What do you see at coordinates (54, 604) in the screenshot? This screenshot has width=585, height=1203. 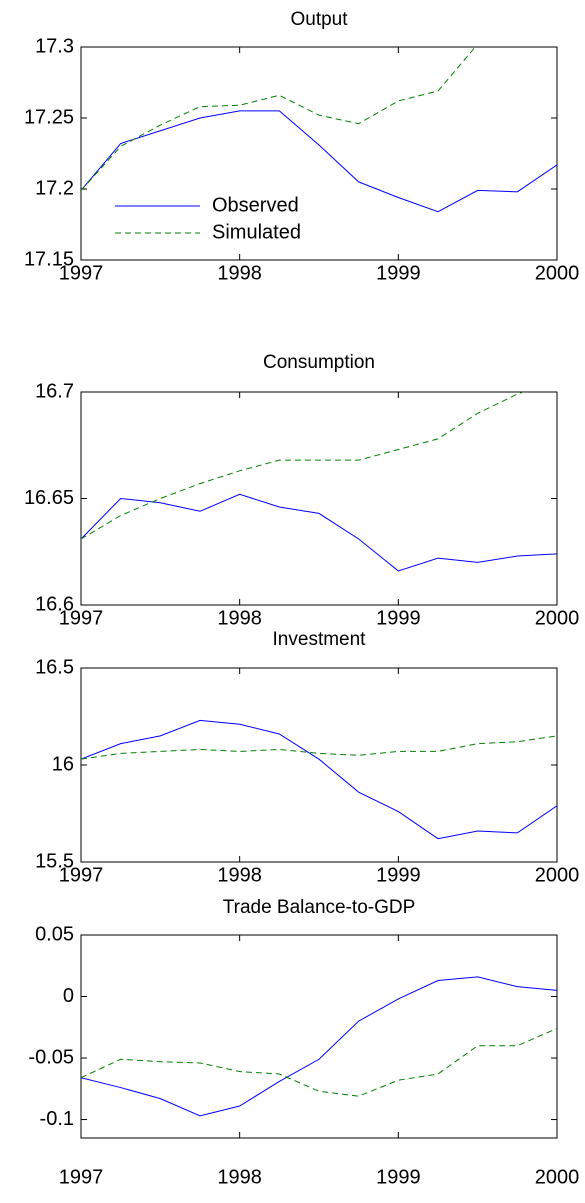 I see `y-tick-label: 16.6` at bounding box center [54, 604].